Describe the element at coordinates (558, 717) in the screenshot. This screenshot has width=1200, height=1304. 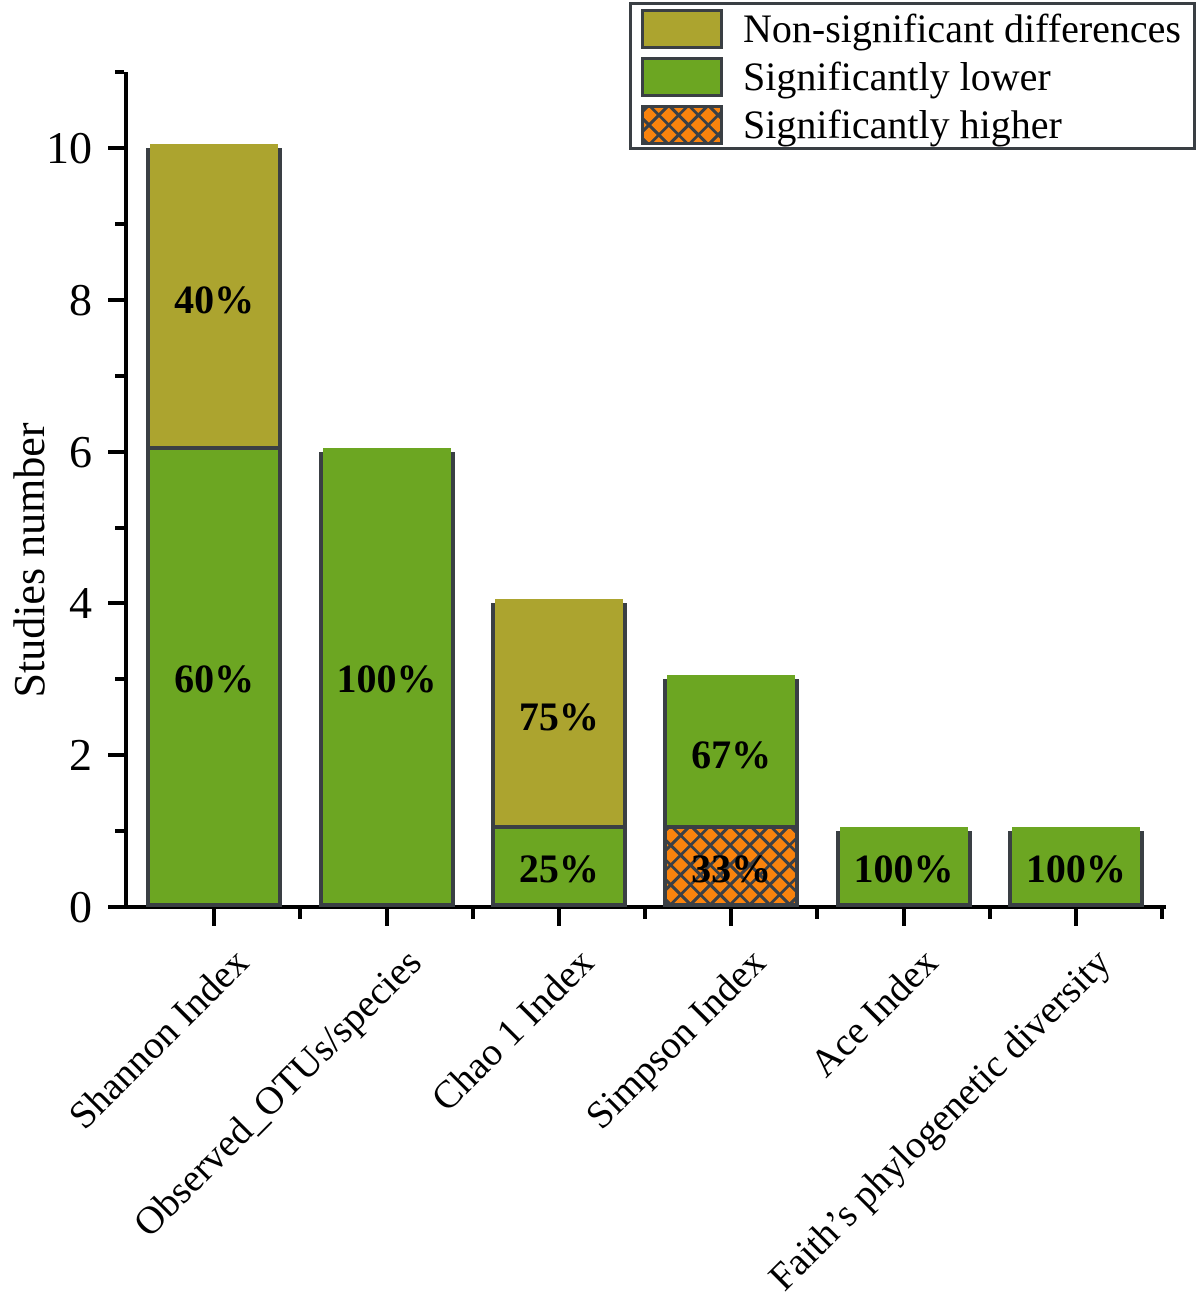
I see `segment-percent-label: 75%` at that location.